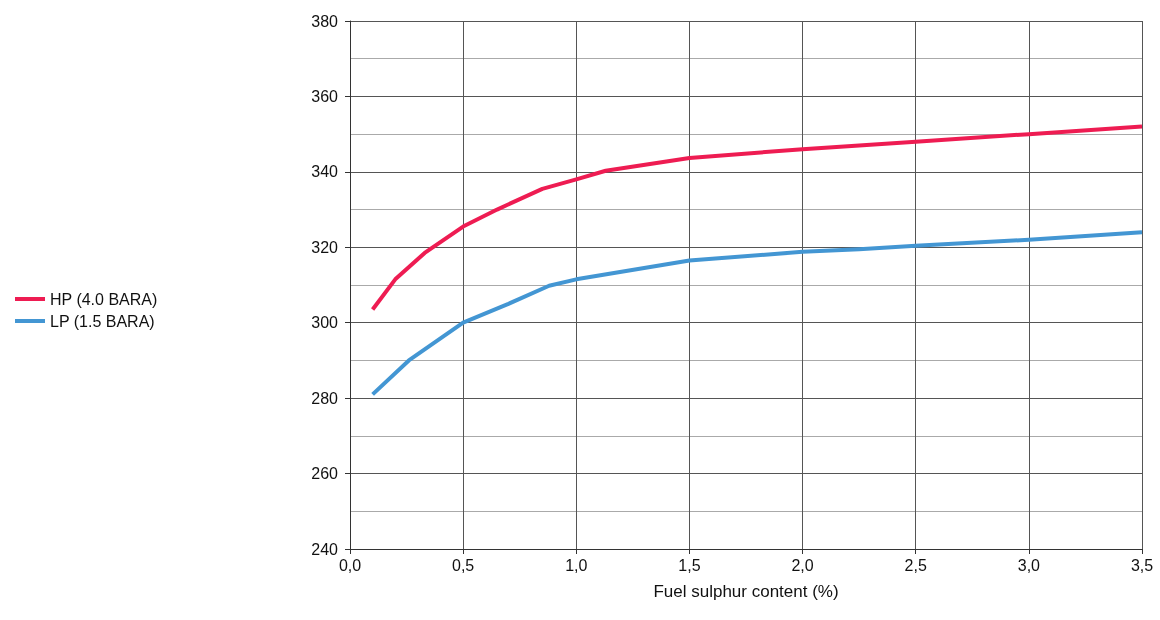 Image resolution: width=1160 pixels, height=620 pixels. What do you see at coordinates (1142, 565) in the screenshot?
I see `x-tick-label: 3,5` at bounding box center [1142, 565].